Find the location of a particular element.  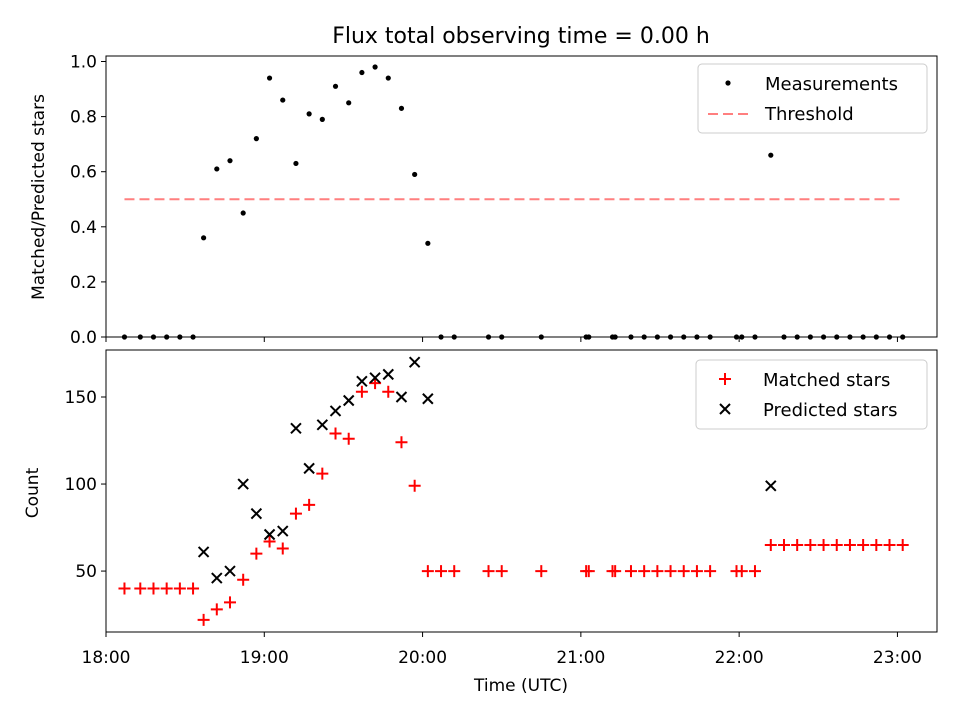

top-y-tick-label: 0.4 is located at coordinates (83, 228).